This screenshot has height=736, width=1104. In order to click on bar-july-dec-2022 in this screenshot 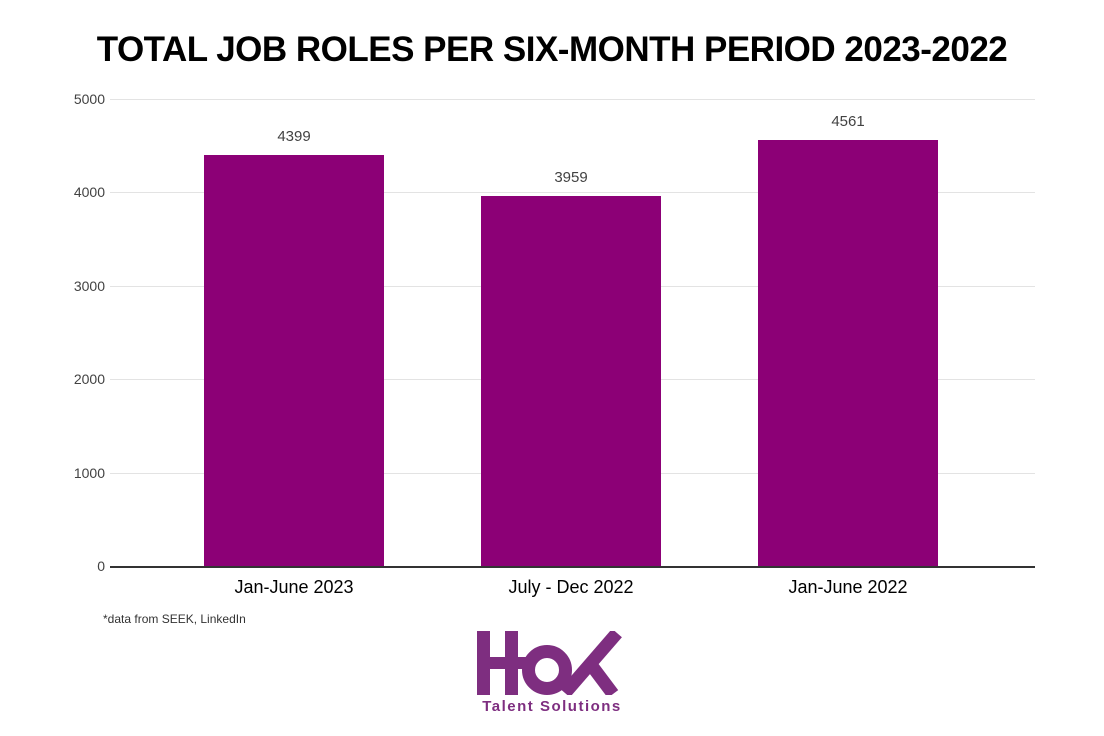, I will do `click(571, 381)`.